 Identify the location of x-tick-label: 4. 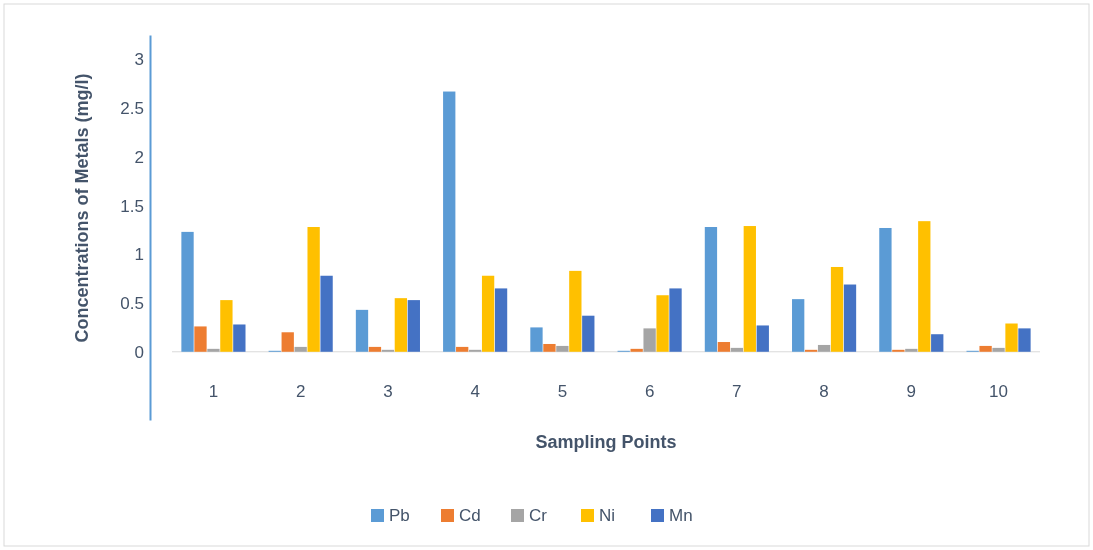
(475, 391).